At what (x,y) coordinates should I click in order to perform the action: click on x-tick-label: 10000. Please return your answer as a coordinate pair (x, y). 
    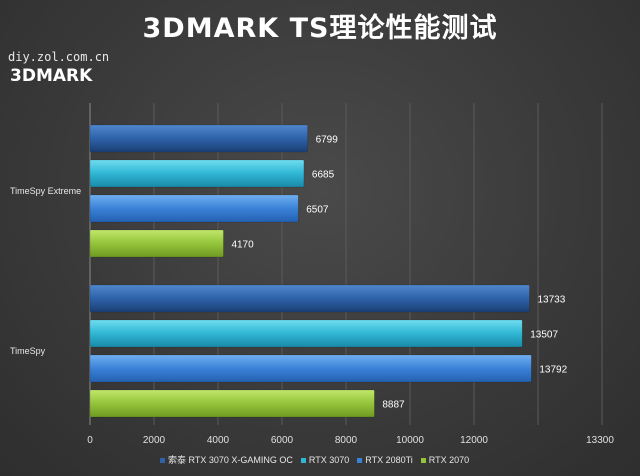
    Looking at the image, I should click on (410, 440).